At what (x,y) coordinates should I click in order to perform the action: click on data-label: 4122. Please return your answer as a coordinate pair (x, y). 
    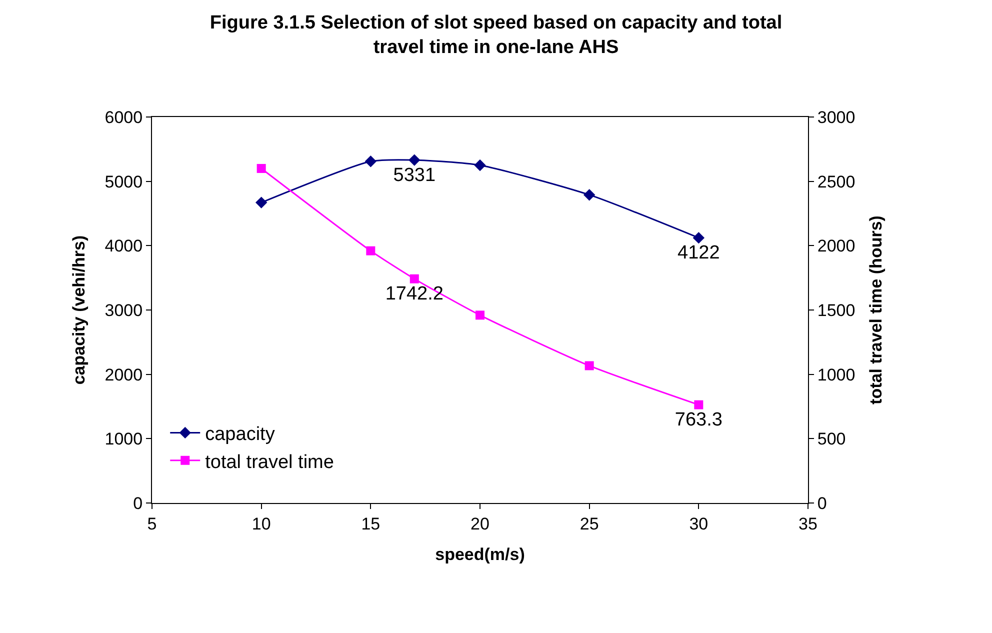
    Looking at the image, I should click on (699, 253).